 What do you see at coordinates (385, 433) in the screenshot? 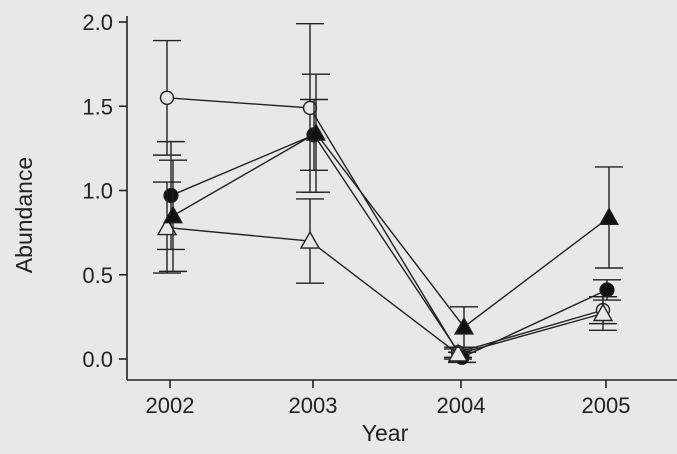
I see `x-axis-label: Year` at bounding box center [385, 433].